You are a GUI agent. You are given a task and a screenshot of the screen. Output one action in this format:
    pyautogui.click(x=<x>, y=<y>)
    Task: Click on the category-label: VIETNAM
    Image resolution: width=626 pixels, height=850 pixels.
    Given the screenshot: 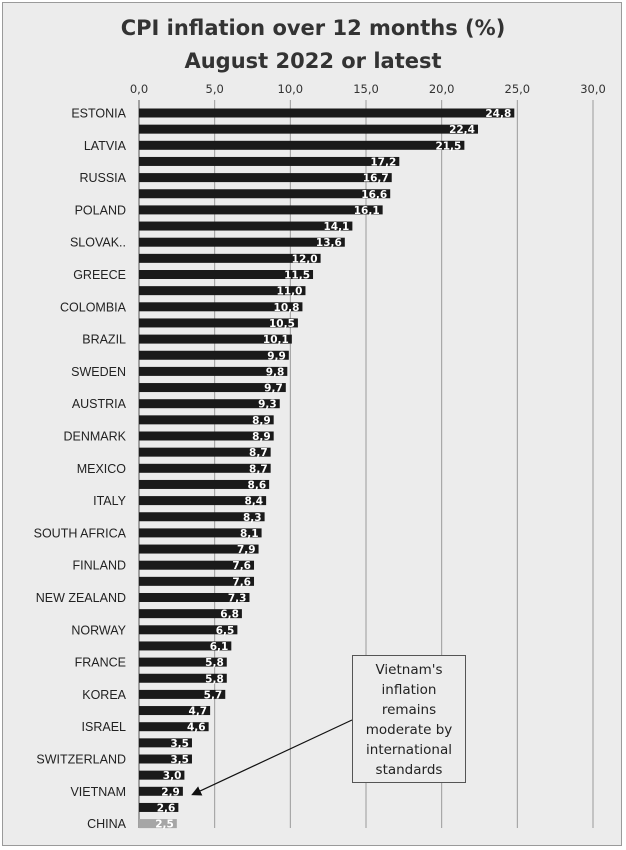 What is the action you would take?
    pyautogui.click(x=98, y=792)
    